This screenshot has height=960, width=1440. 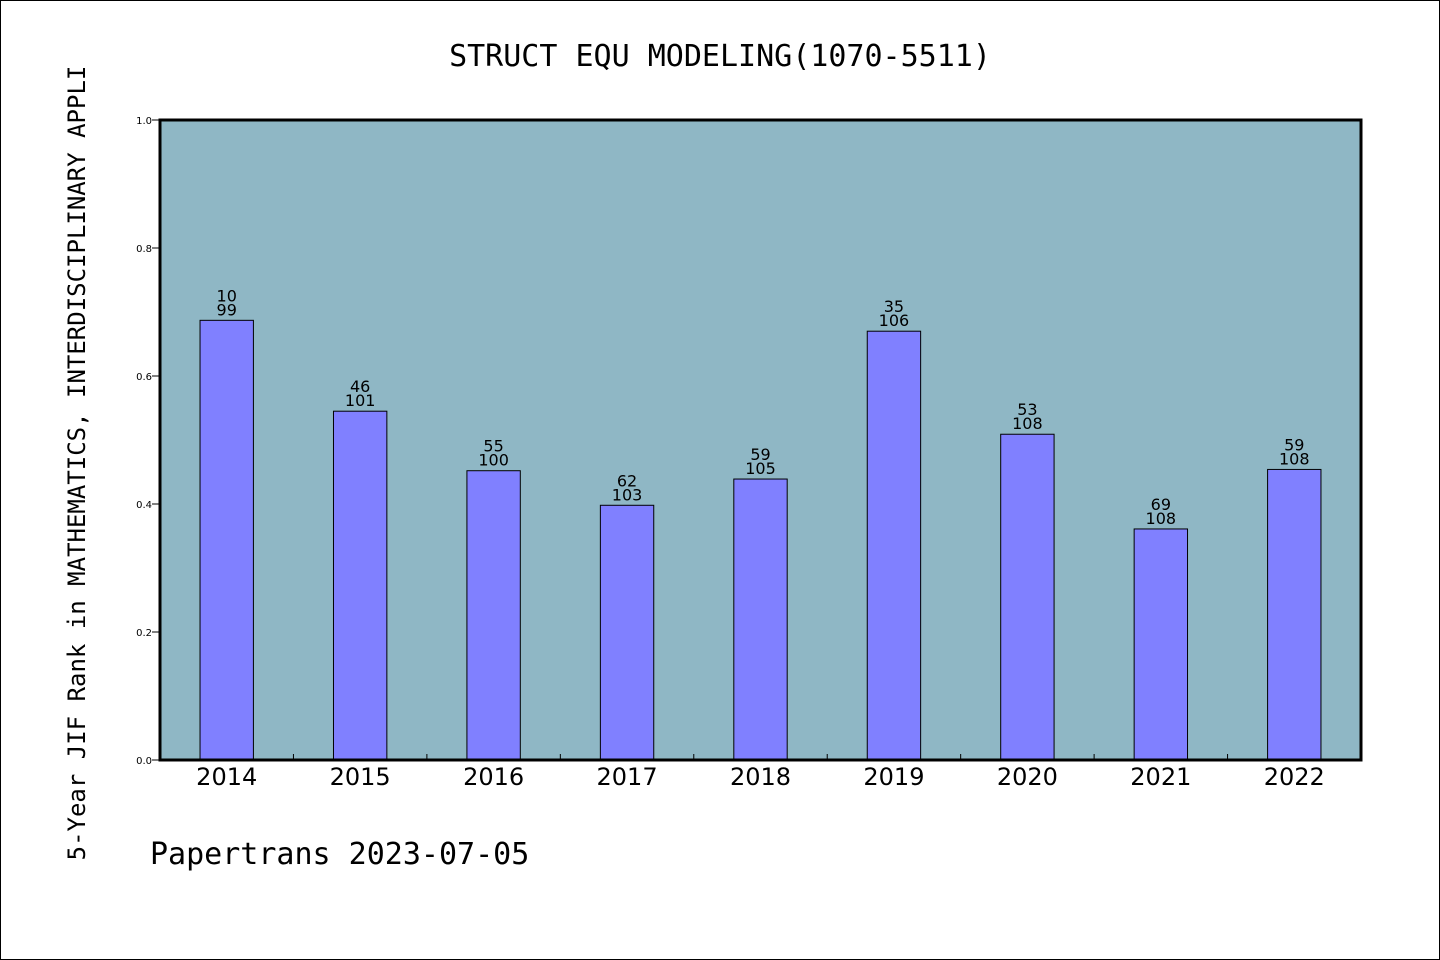 What do you see at coordinates (627, 480) in the screenshot?
I see `bar-rank-label: 62` at bounding box center [627, 480].